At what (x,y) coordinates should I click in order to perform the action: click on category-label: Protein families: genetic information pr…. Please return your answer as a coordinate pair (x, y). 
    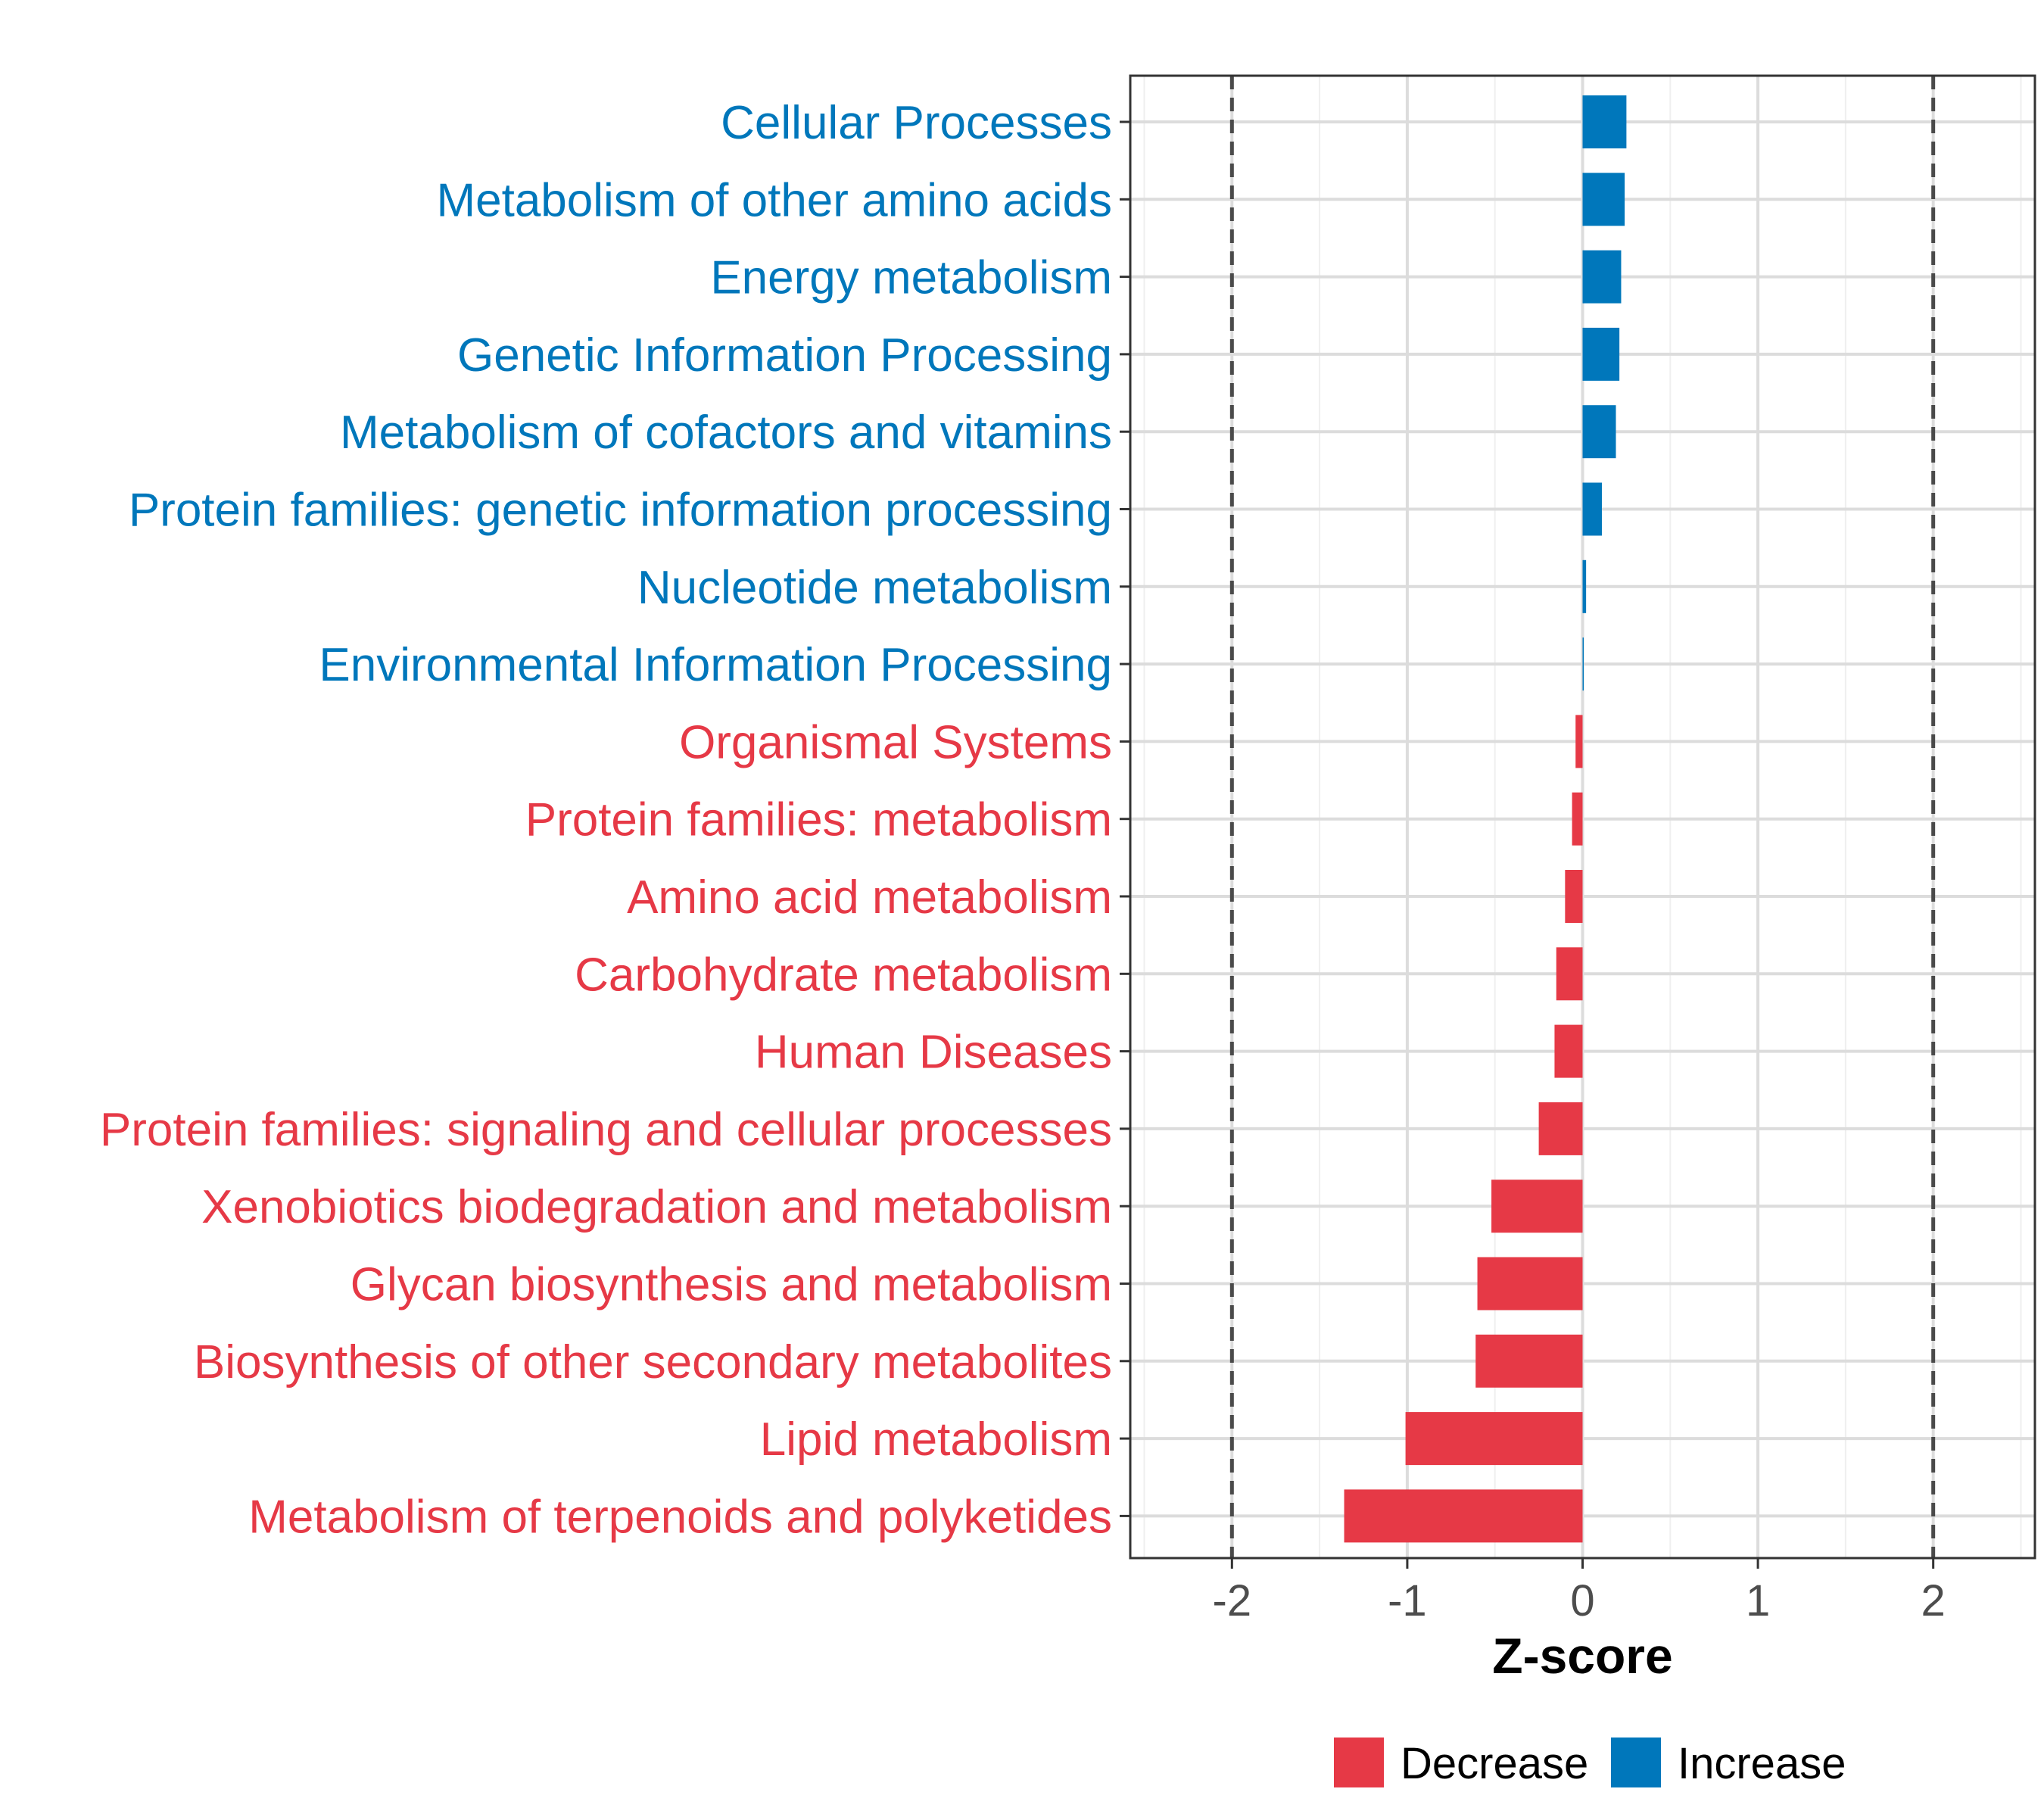
    Looking at the image, I should click on (620, 511).